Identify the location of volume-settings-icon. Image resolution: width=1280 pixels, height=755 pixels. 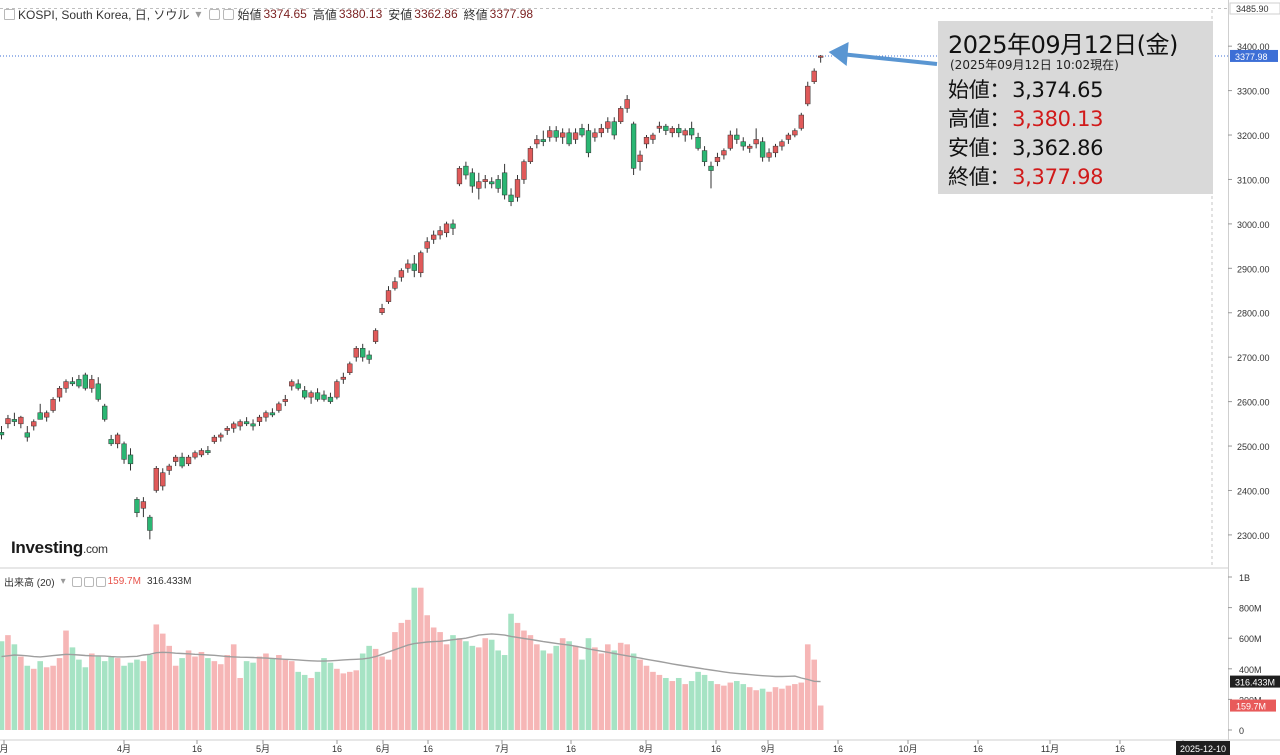
(76, 581).